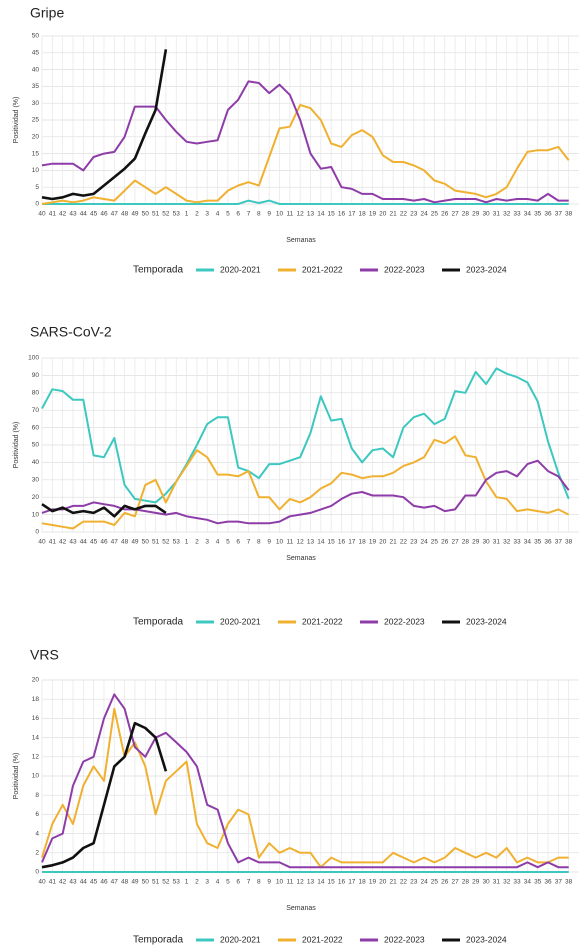 The width and height of the screenshot is (579, 950). I want to click on y-axis-label: Positividad (%), so click(16, 776).